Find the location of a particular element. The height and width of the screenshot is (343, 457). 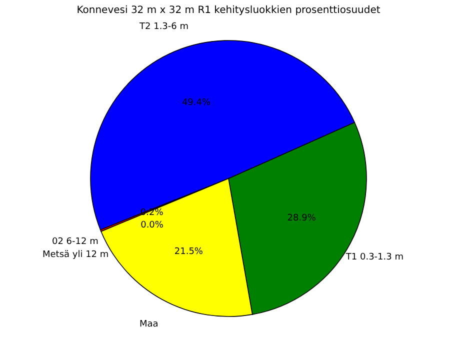

chart-title: Konnevesi 32 m x 32 m R1 kehitysluokkien prosenttiosuudet is located at coordinates (228, 10).